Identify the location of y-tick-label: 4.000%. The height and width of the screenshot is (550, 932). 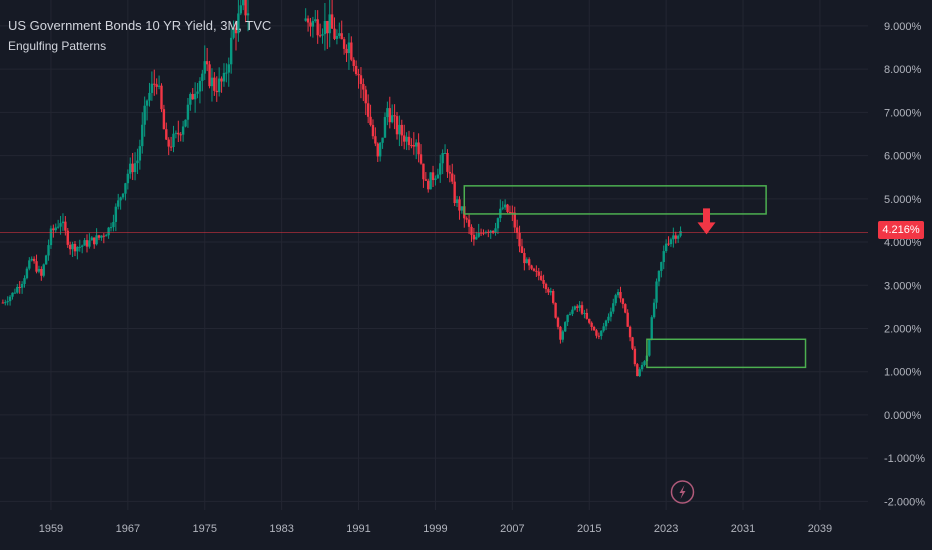
(903, 243).